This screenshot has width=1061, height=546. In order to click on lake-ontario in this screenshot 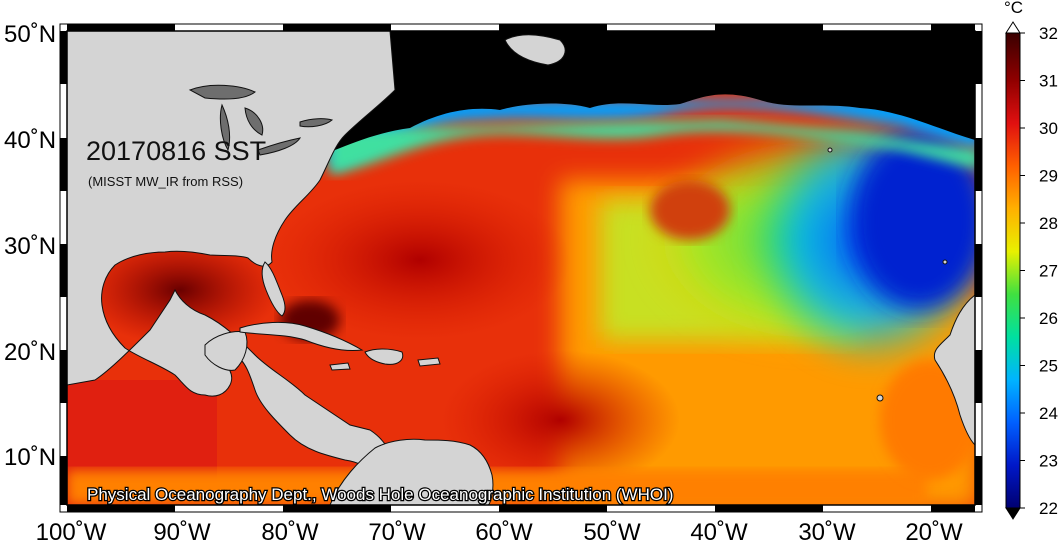, I will do `click(316, 123)`.